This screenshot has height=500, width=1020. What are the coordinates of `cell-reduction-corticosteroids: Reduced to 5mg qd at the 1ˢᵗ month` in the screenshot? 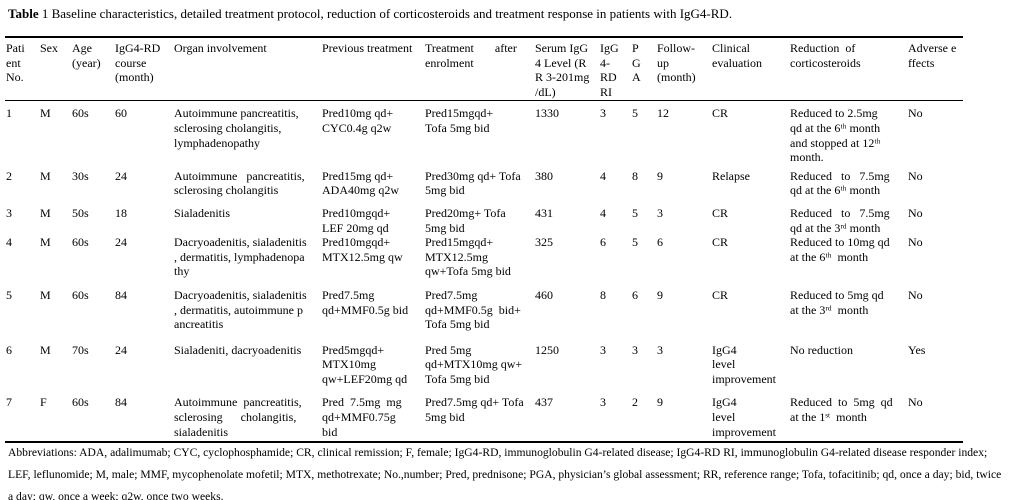 It's located at (841, 410).